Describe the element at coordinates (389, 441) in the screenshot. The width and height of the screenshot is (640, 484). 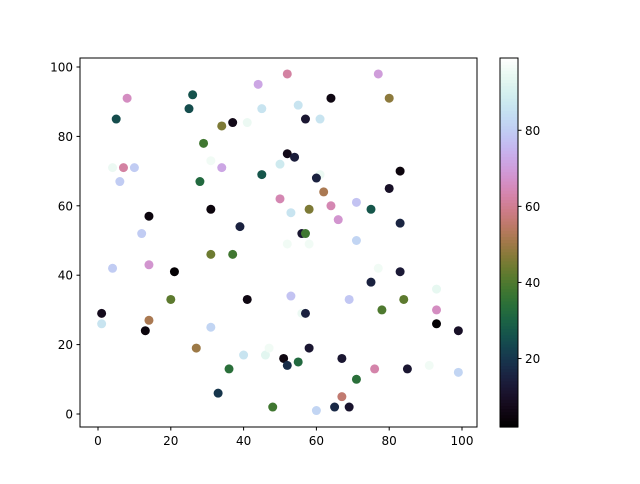
I see `x-tick-label: 80` at that location.